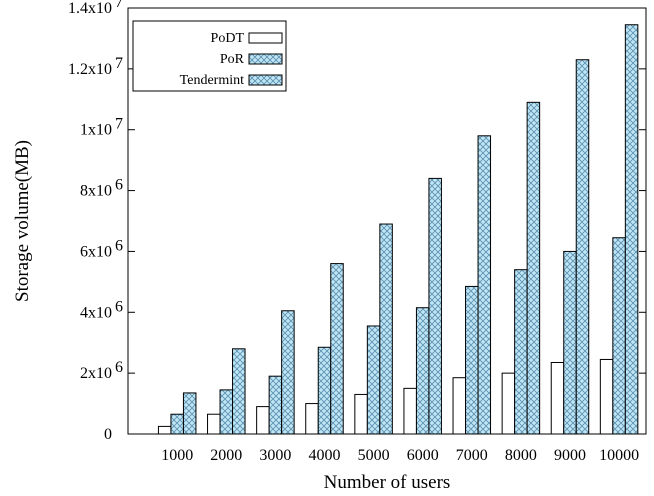  Describe the element at coordinates (374, 455) in the screenshot. I see `x-tick-label: 5000` at that location.